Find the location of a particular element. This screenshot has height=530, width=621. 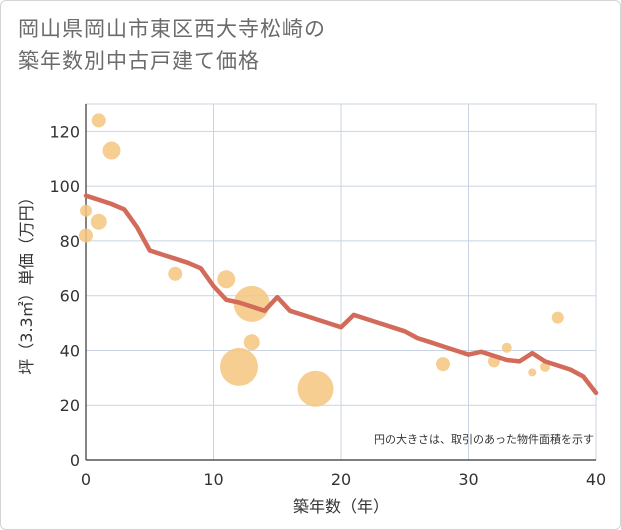

x-tick-label: 30 is located at coordinates (468, 479).